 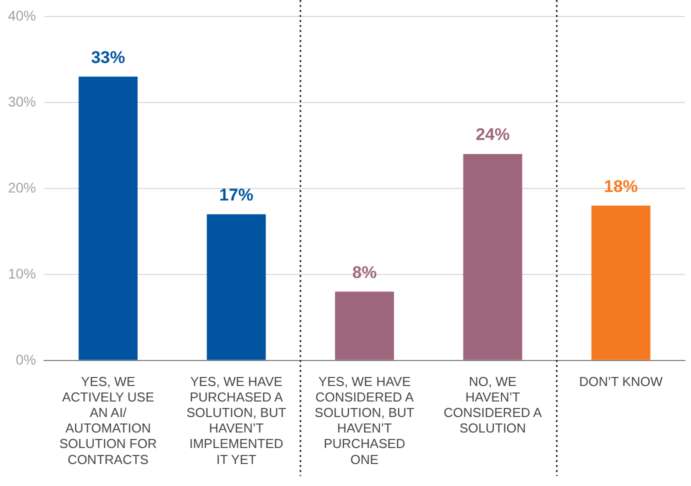 What do you see at coordinates (236, 420) in the screenshot?
I see `x-tick-label: YES, WE HAVE PURCHASED A SOLUTION, BUT HAVEN’T IMPLEMENTED IT YET` at bounding box center [236, 420].